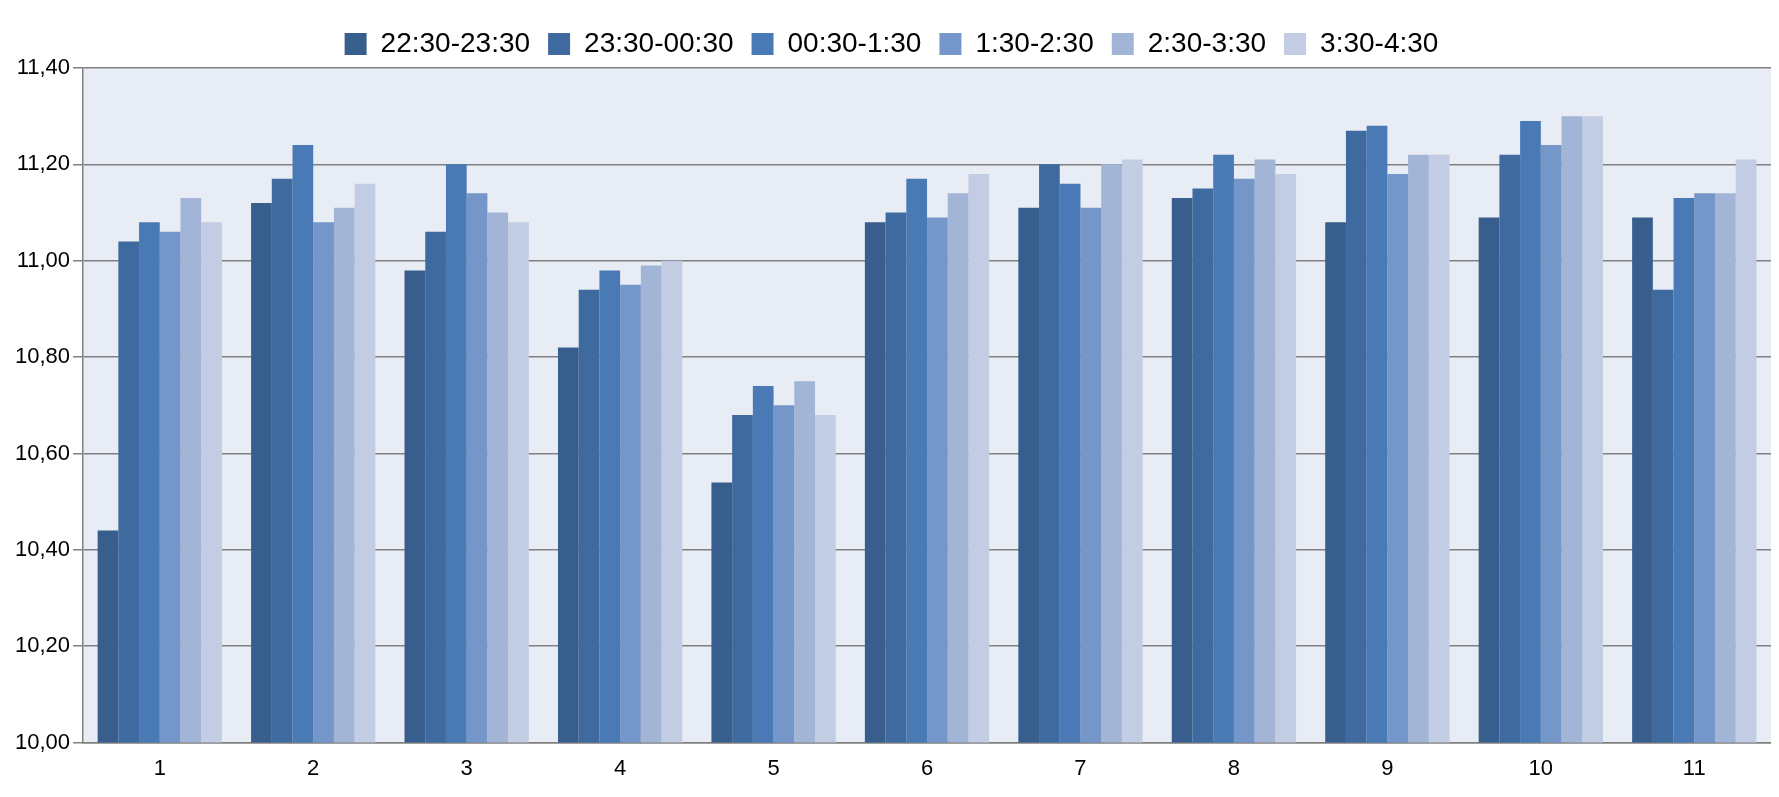 Image resolution: width=1779 pixels, height=797 pixels. Describe the element at coordinates (1080, 767) in the screenshot. I see `x-tick-label: 7` at that location.